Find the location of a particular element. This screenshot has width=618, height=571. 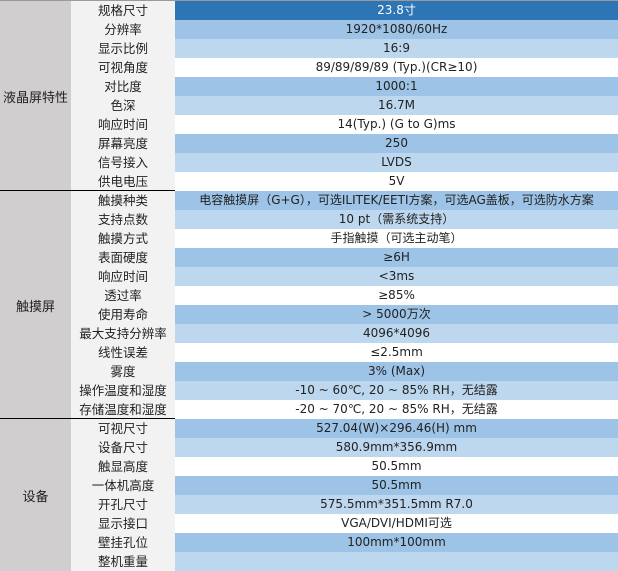

spec-value-cell: 527.04(W)×296.46(H) mm is located at coordinates (396, 428).